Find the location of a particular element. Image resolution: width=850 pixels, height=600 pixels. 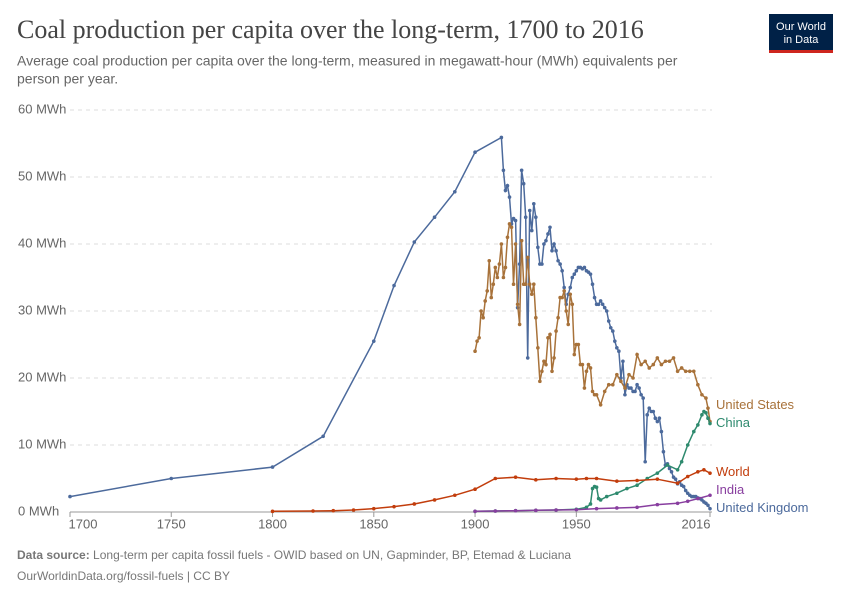

y-tick-label: 20 MWh is located at coordinates (42, 376).